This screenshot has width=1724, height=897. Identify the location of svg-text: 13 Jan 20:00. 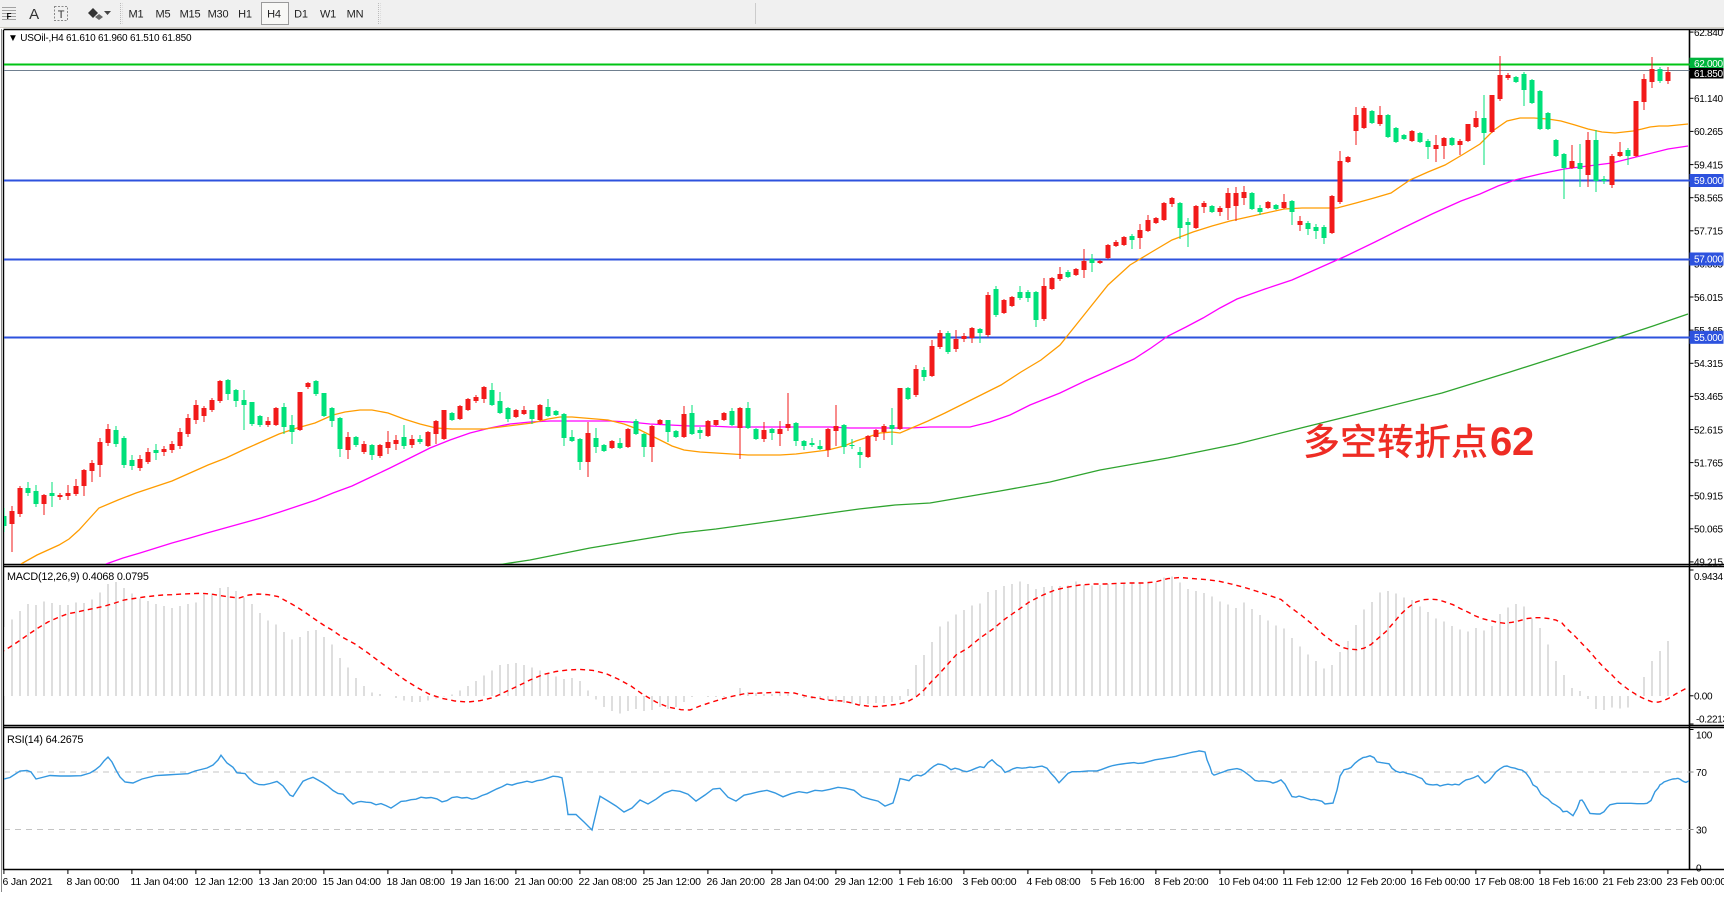
(288, 882).